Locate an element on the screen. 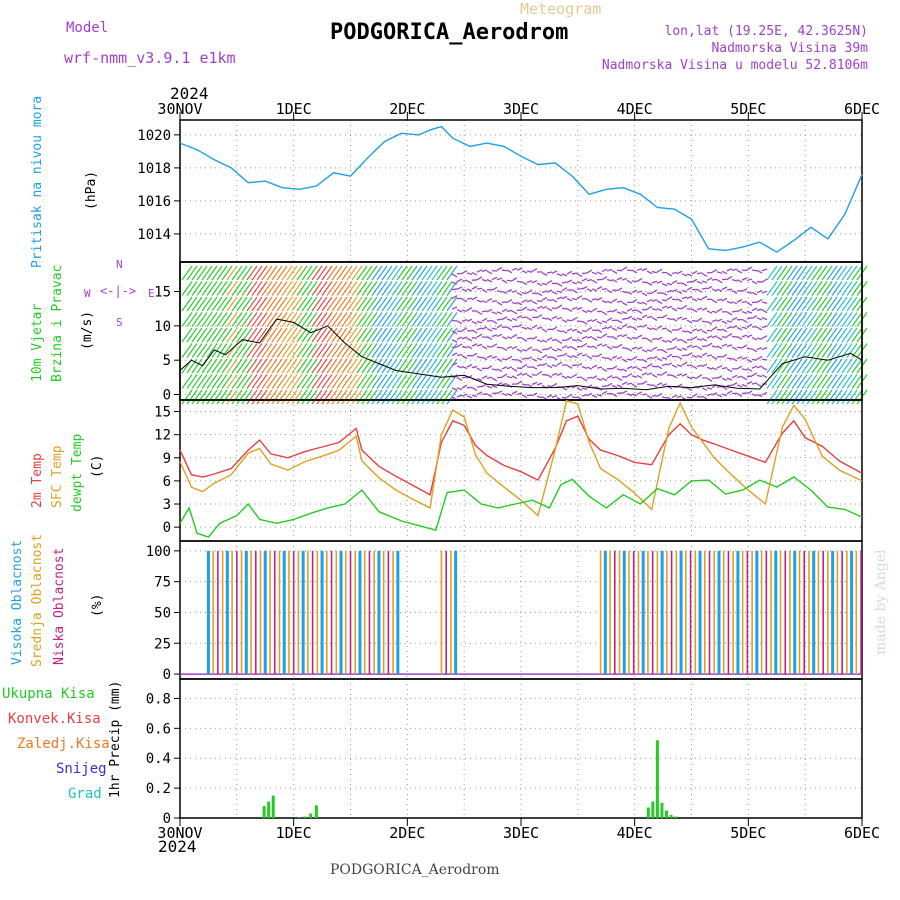 The image size is (900, 900). y-tick-label: 0.2 is located at coordinates (158, 789).